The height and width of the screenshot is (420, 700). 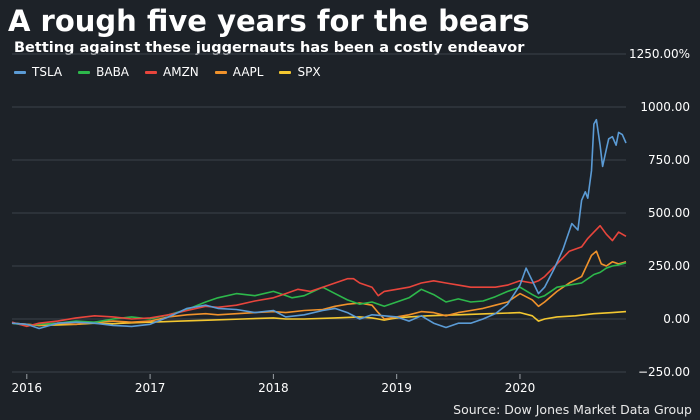 I want to click on x-tick-label: 2019, so click(x=396, y=388).